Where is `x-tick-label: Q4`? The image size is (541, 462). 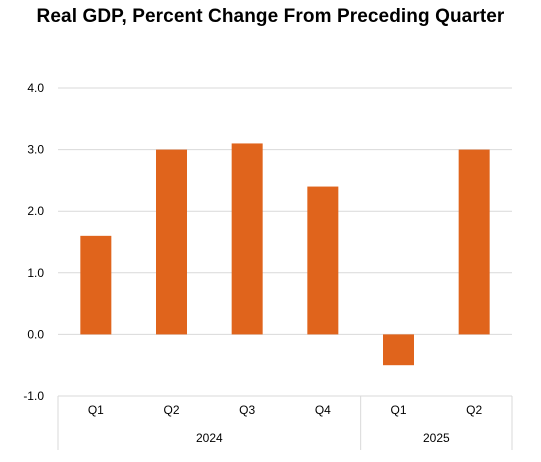 x-tick-label: Q4 is located at coordinates (323, 410).